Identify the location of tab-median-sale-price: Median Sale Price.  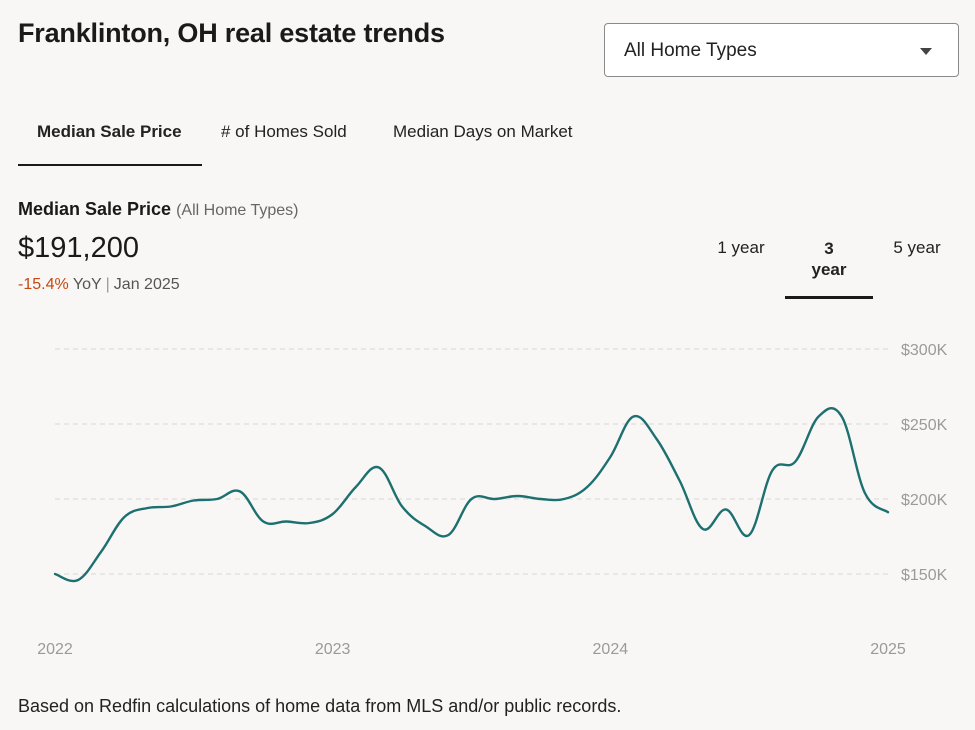
(109, 131).